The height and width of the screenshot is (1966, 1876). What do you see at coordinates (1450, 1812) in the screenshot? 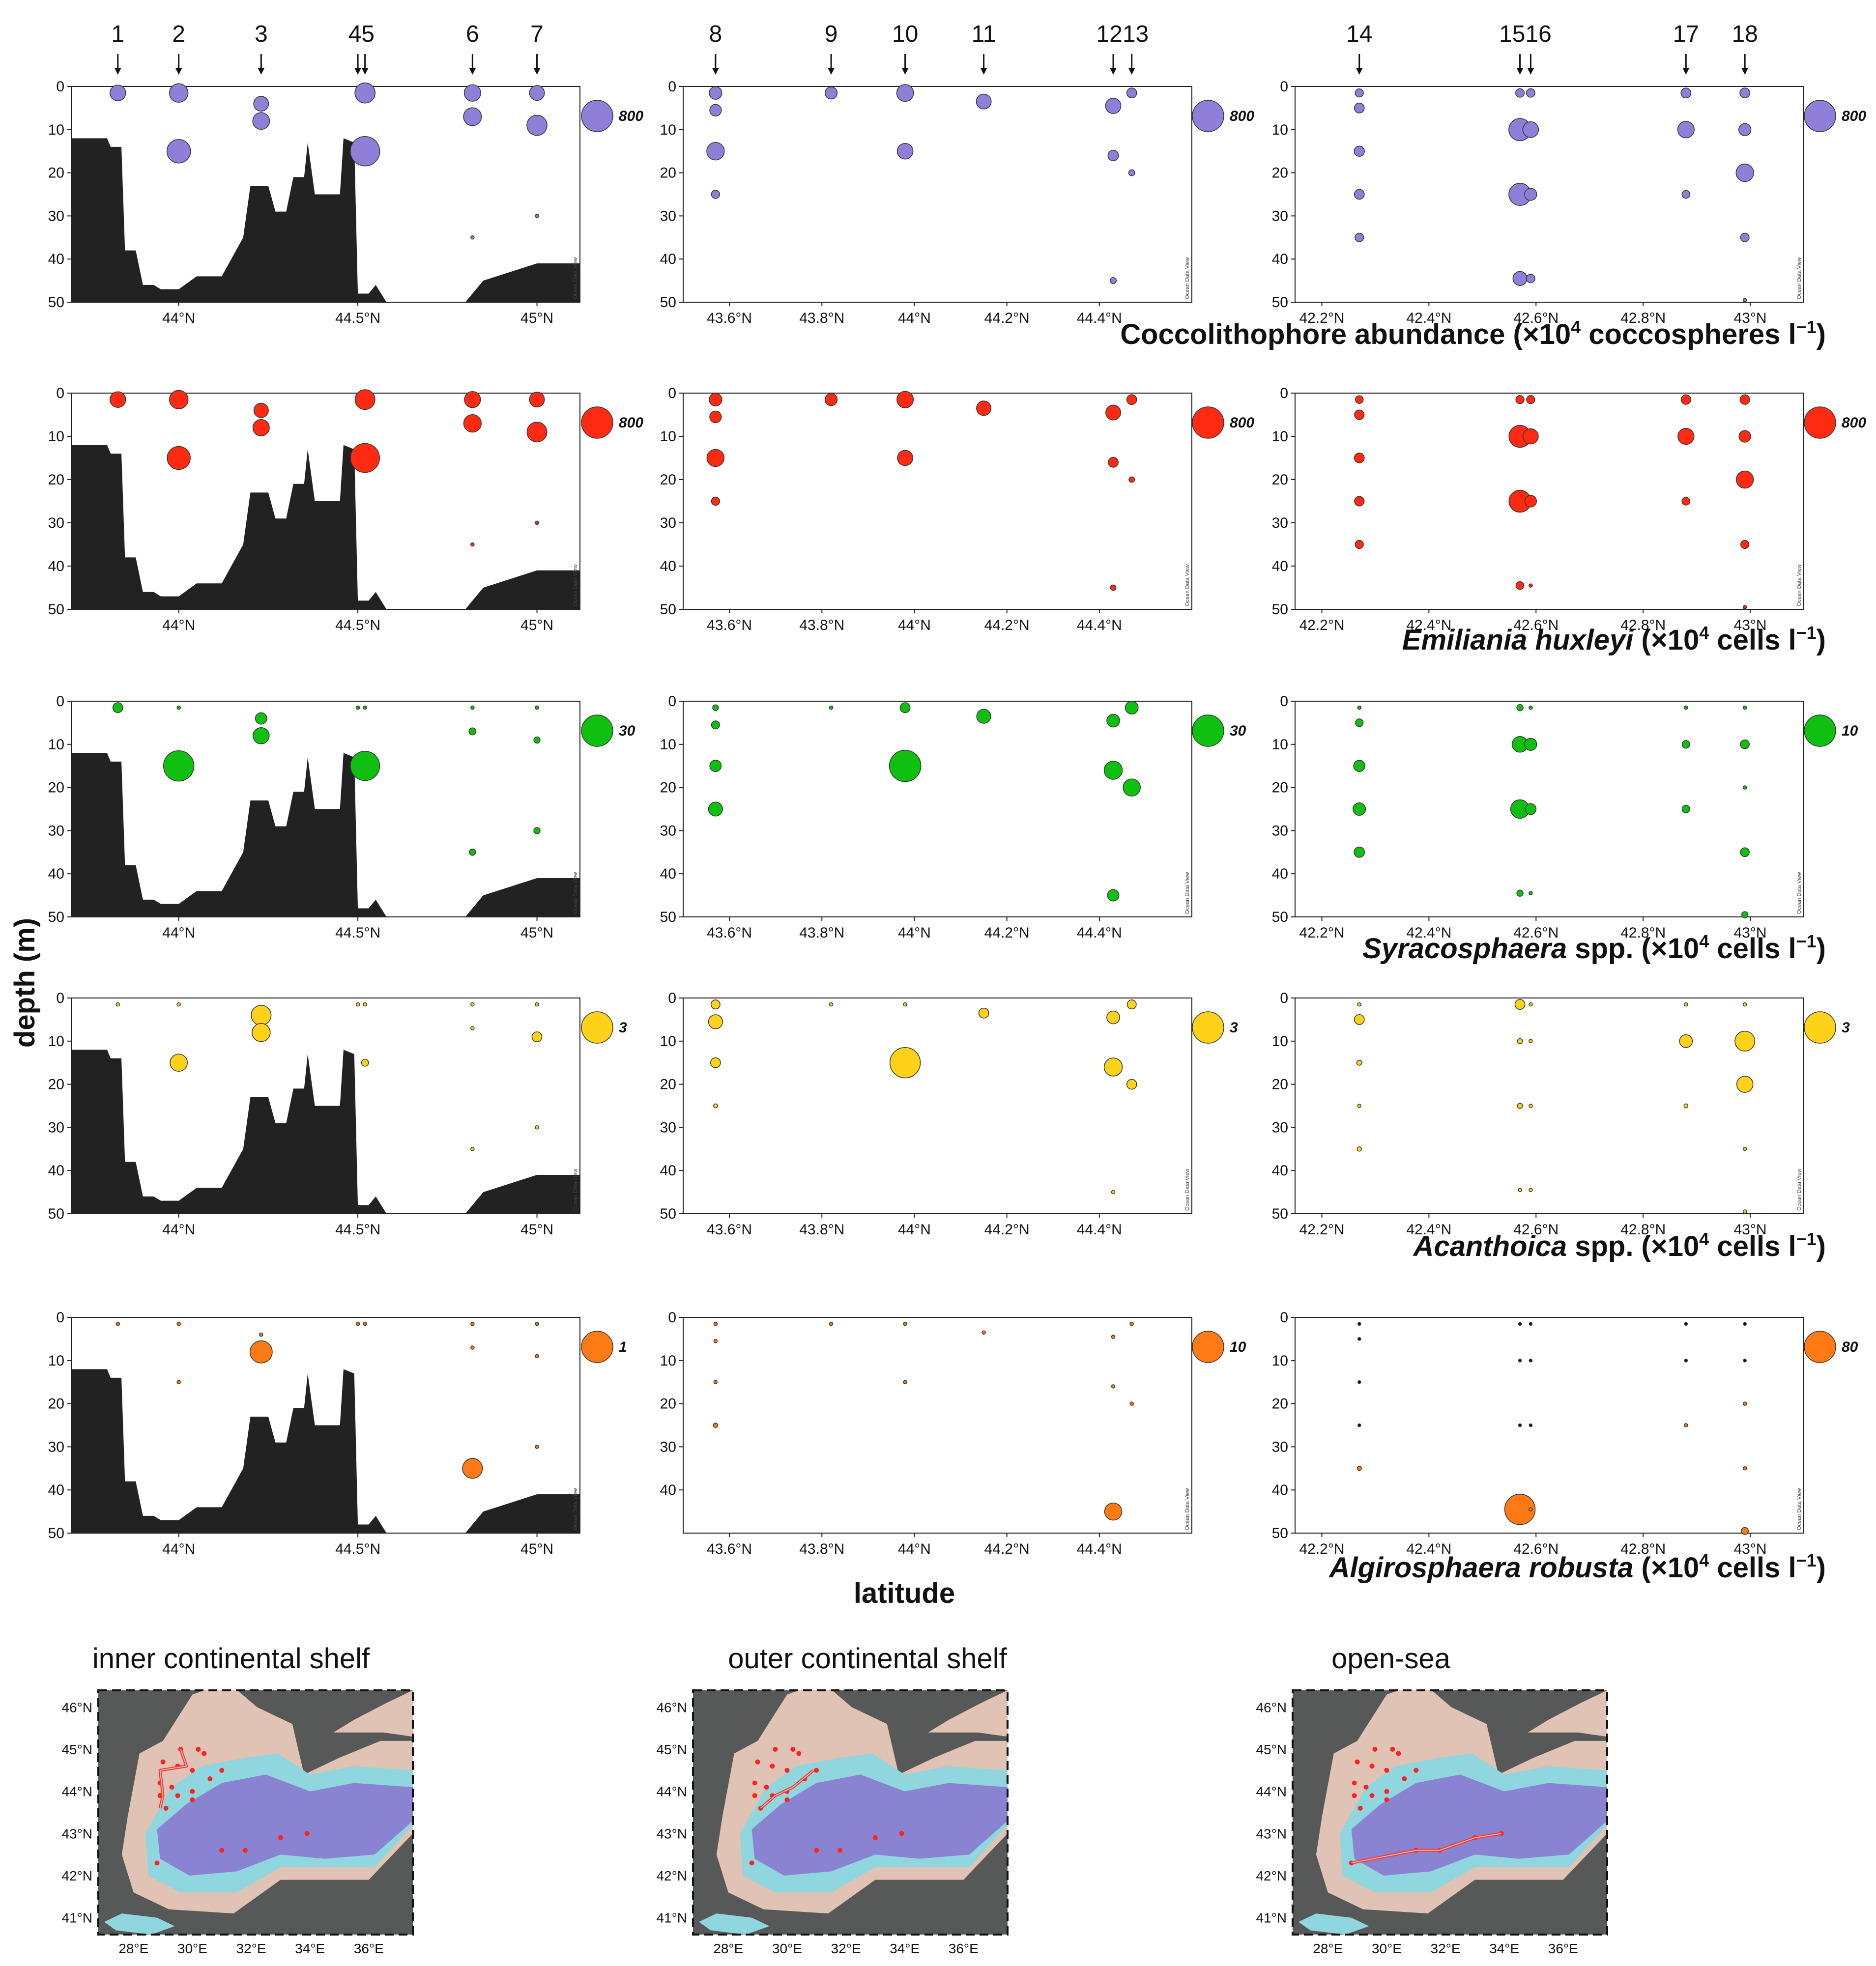
I see `map-frame` at bounding box center [1450, 1812].